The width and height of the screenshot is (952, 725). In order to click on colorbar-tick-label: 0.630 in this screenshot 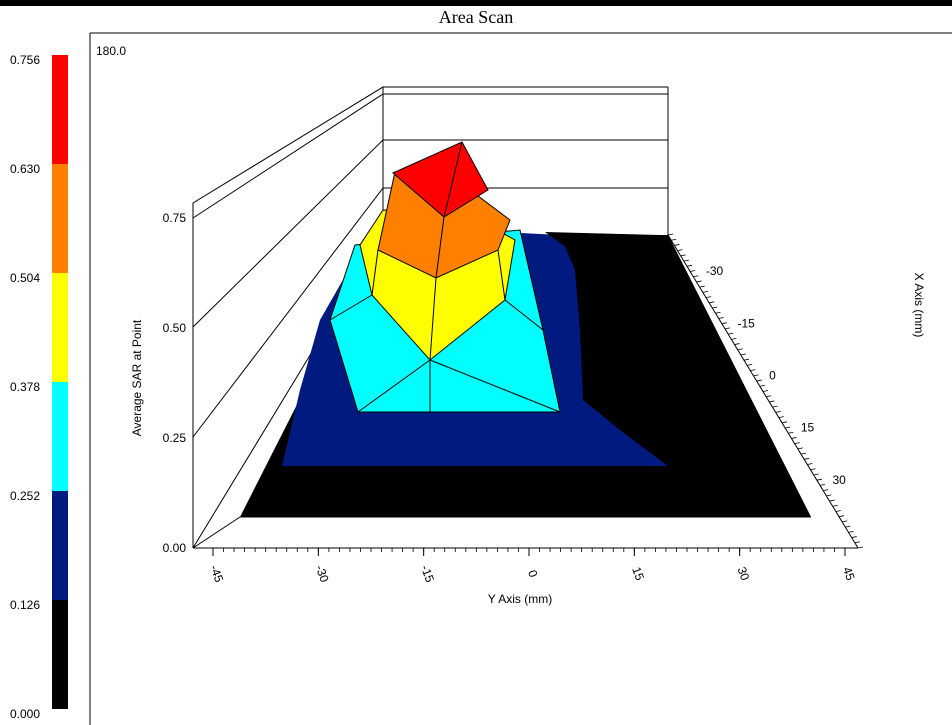, I will do `click(25, 169)`.